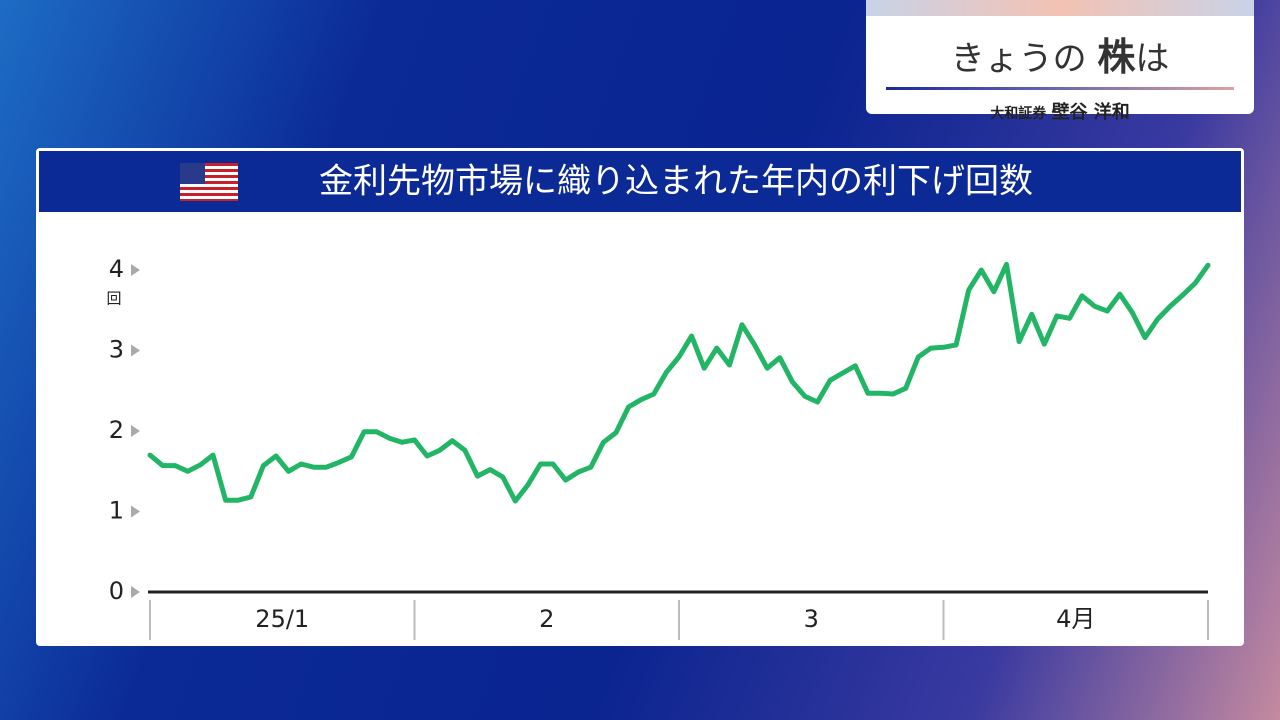 The image size is (1280, 720). I want to click on program-header: きょうの 株は 大和証券 壁谷 洋和, so click(1060, 61).